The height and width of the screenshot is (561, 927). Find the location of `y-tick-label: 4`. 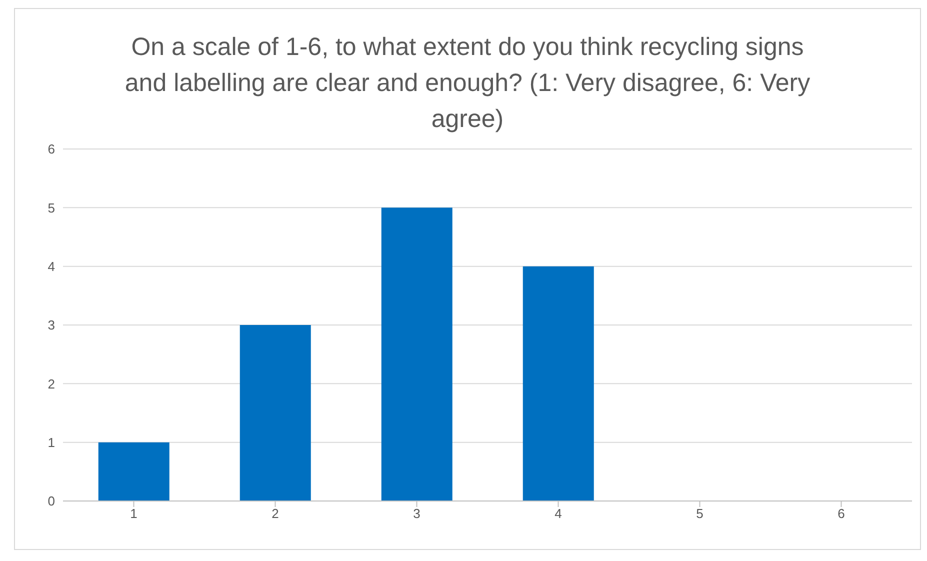

y-tick-label: 4 is located at coordinates (51, 266).